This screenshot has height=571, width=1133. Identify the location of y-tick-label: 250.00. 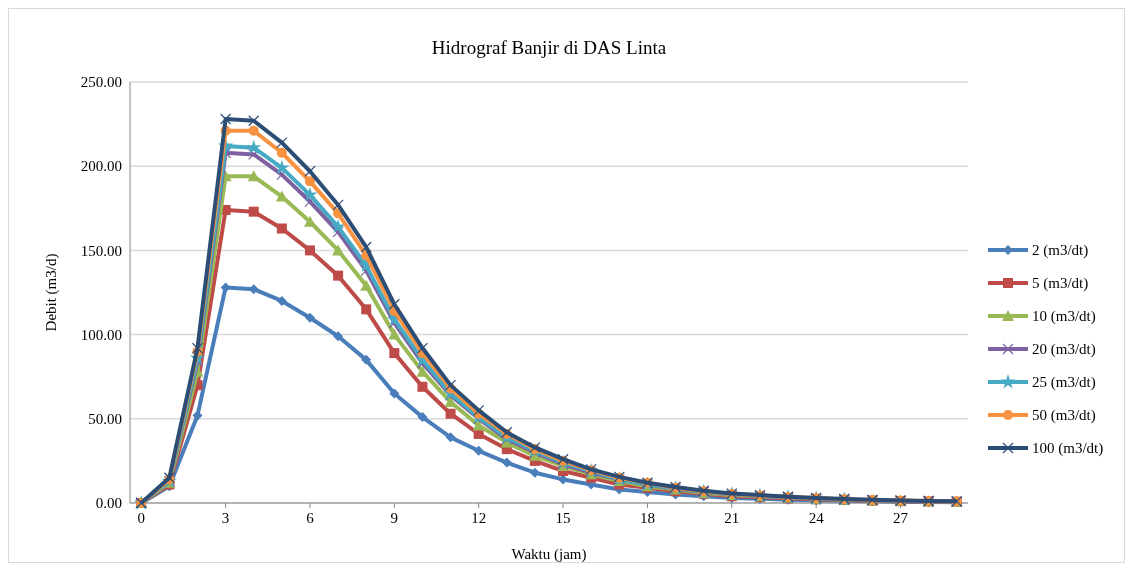
(101, 82).